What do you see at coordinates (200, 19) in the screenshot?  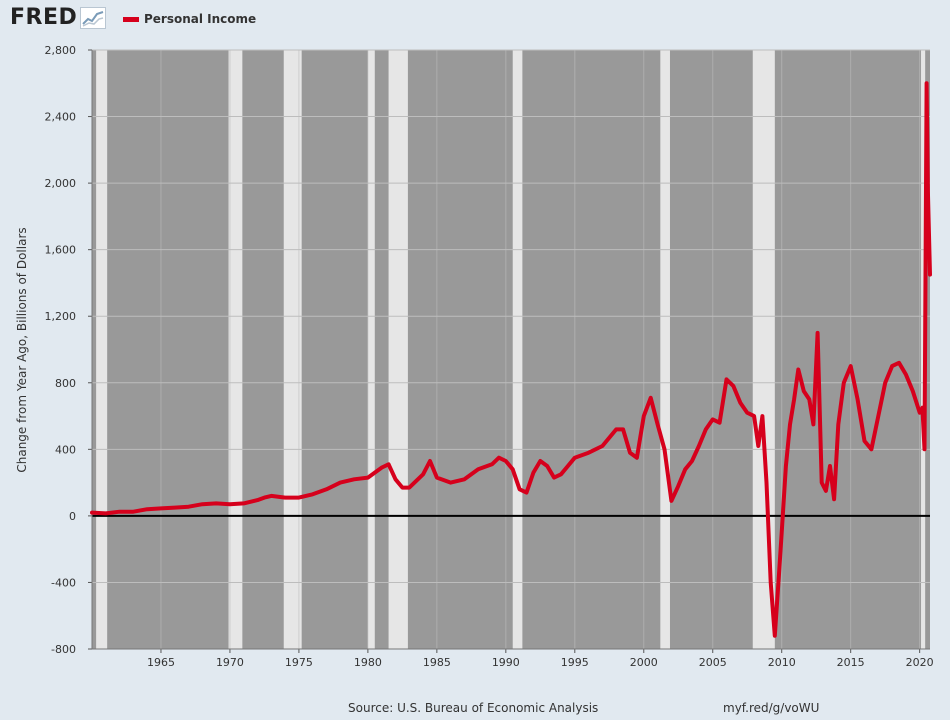 I see `legend-label-personal-income: Personal Income` at bounding box center [200, 19].